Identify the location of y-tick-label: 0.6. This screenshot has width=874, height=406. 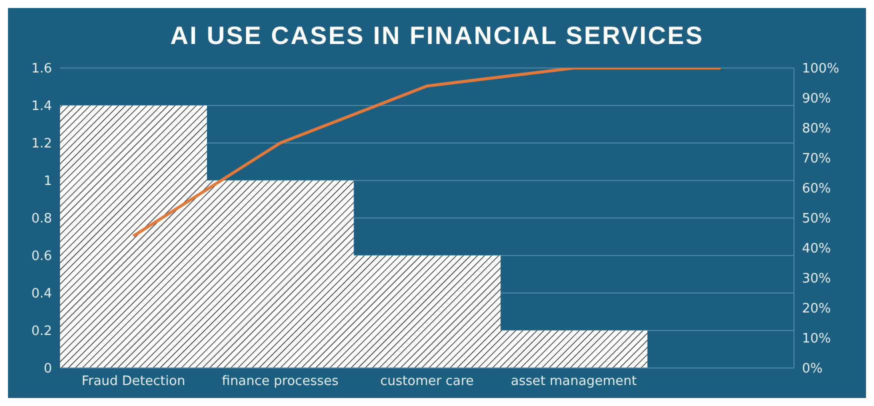
(41, 256).